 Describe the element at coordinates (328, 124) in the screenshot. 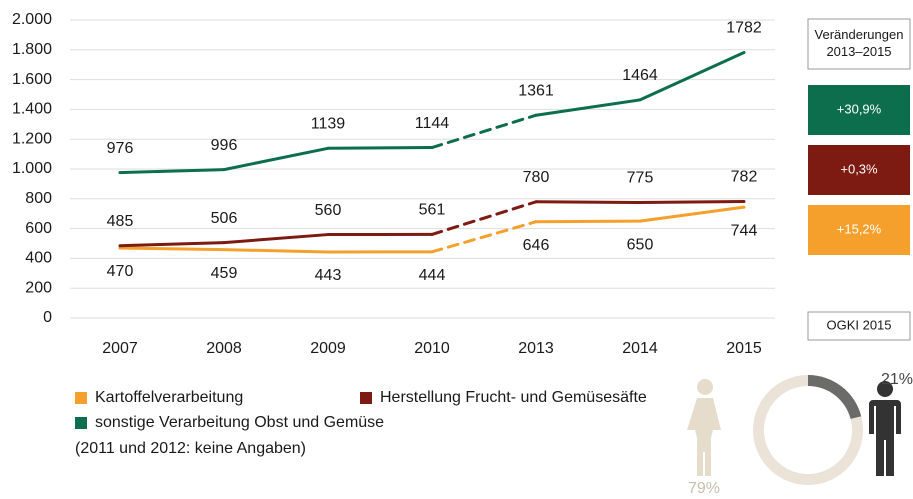

I see `data-label: 1139` at that location.